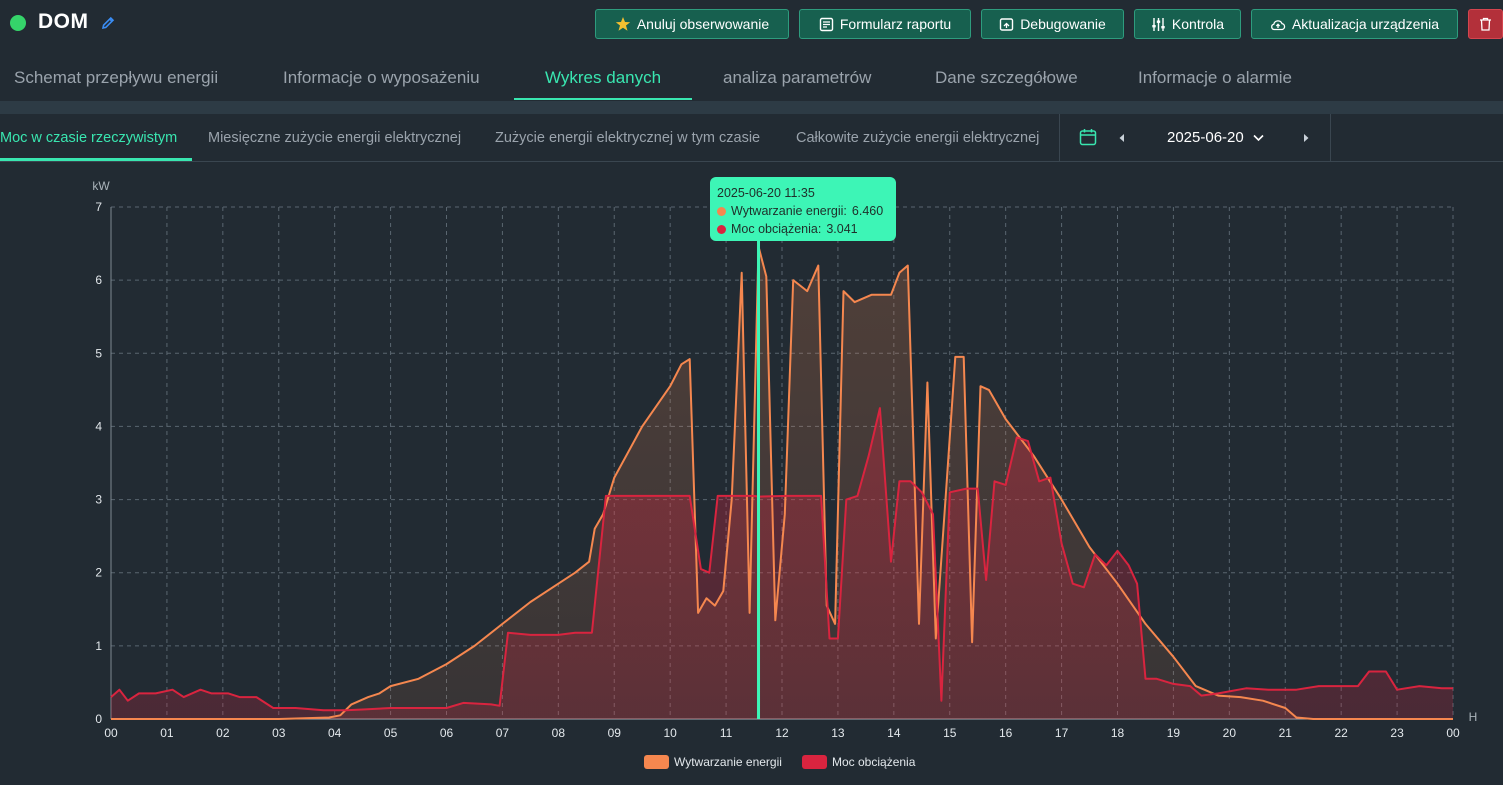 The image size is (1503, 785). I want to click on device-update-button-label: Aktualizacja urządzenia, so click(1365, 24).